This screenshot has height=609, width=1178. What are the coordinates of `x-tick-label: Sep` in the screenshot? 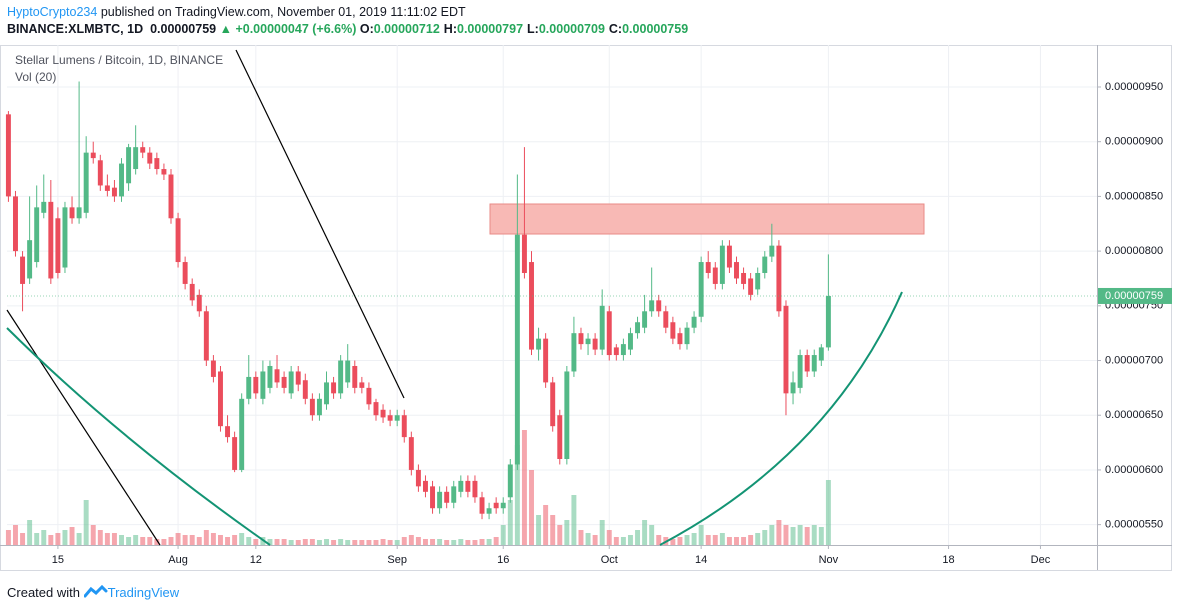 It's located at (397, 560).